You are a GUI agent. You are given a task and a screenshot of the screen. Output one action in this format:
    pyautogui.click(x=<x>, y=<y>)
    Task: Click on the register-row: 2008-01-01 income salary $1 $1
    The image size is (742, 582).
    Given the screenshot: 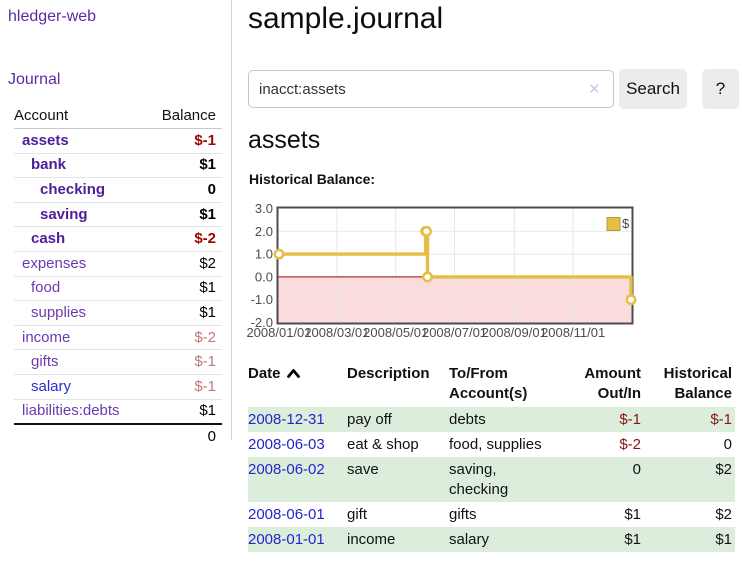 What is the action you would take?
    pyautogui.click(x=491, y=539)
    